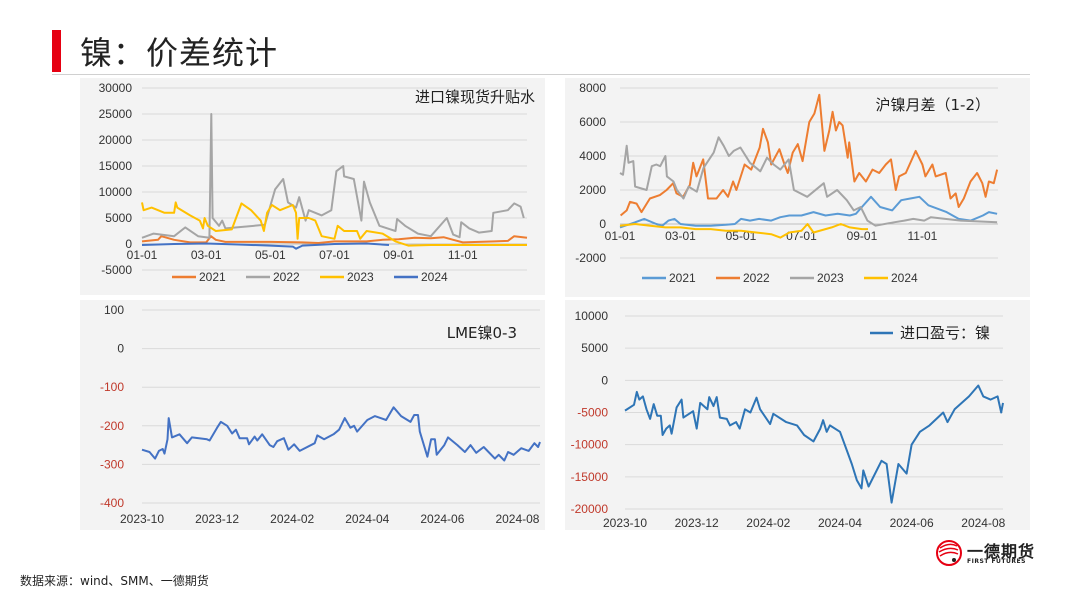  Describe the element at coordinates (114, 581) in the screenshot. I see `data-source-note: 数据来源：wind、SMM、一德期货` at that location.